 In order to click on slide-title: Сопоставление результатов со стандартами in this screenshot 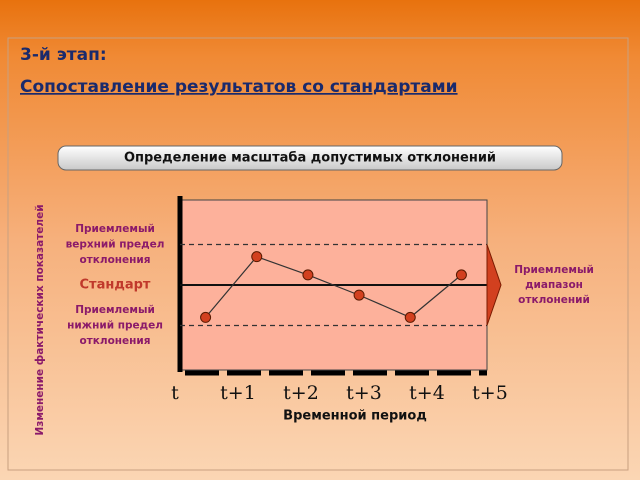, I will do `click(239, 87)`.